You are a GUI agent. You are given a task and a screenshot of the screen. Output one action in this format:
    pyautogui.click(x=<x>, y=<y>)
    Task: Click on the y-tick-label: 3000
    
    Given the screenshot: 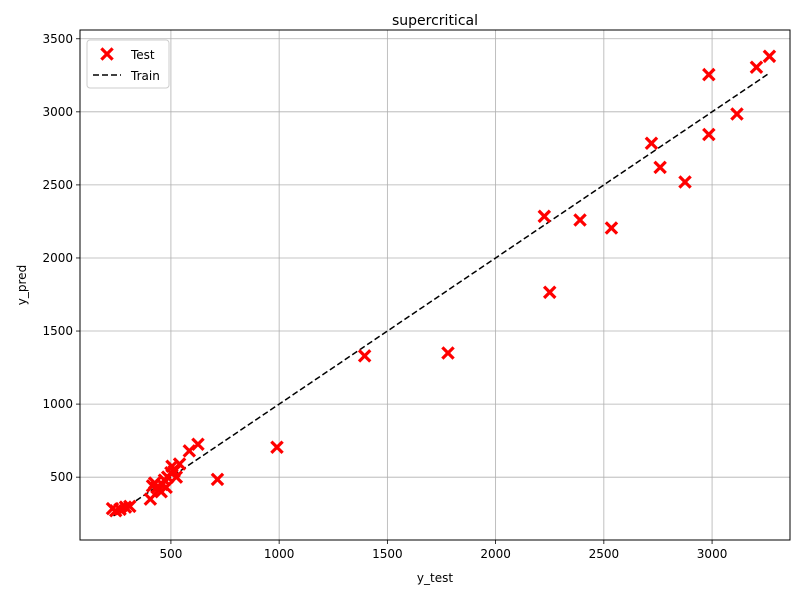 What is the action you would take?
    pyautogui.click(x=57, y=112)
    